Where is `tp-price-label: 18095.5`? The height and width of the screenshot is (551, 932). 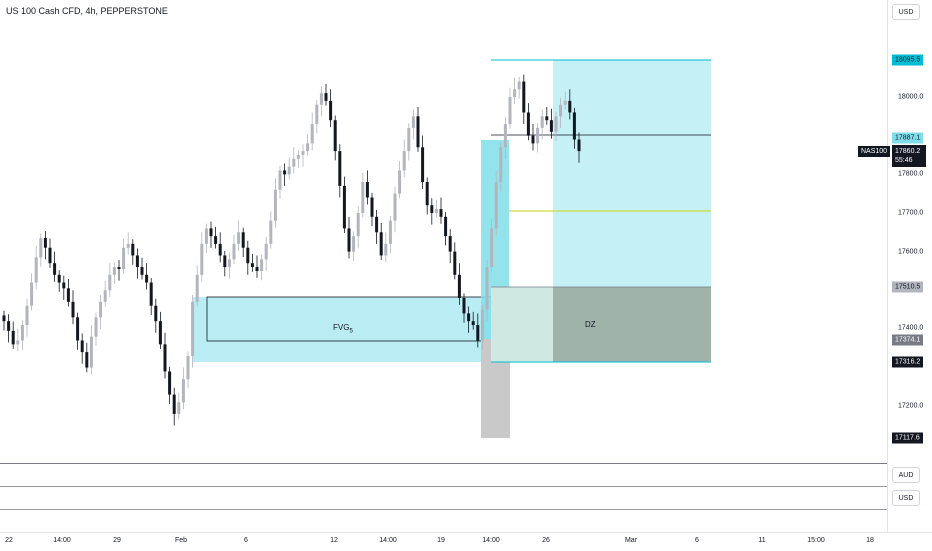 tp-price-label: 18095.5 is located at coordinates (908, 60).